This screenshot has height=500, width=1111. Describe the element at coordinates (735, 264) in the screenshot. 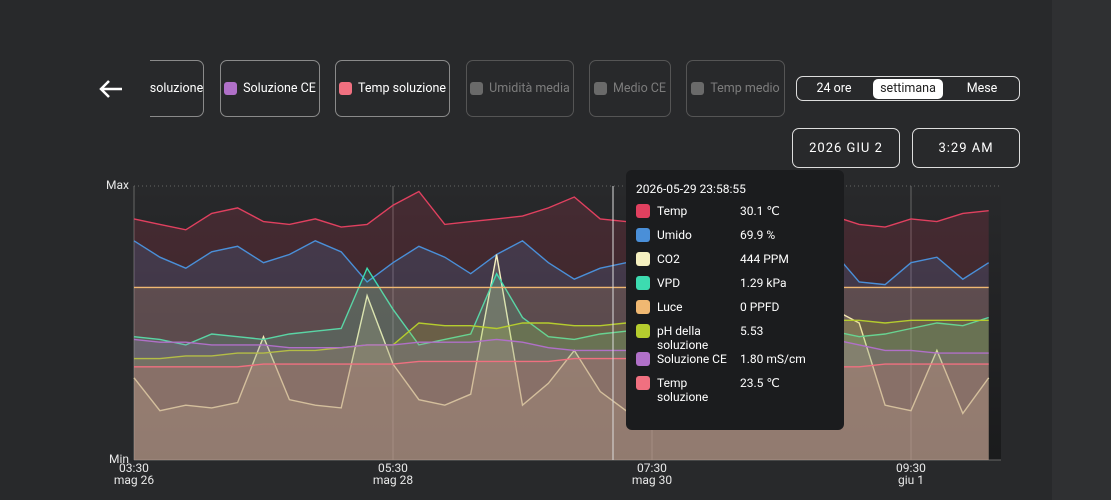

I see `tooltip-row: CO2 444 PPM` at that location.